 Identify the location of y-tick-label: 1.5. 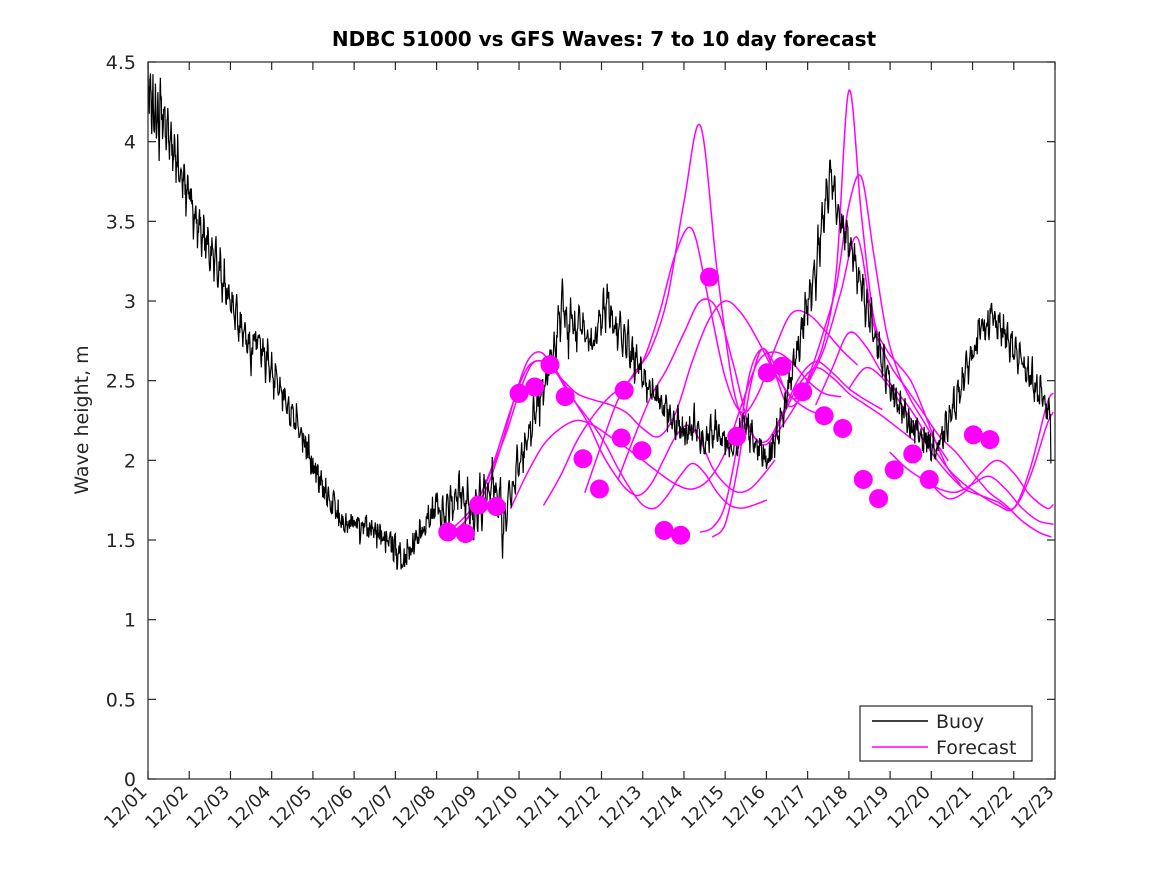
(121, 541).